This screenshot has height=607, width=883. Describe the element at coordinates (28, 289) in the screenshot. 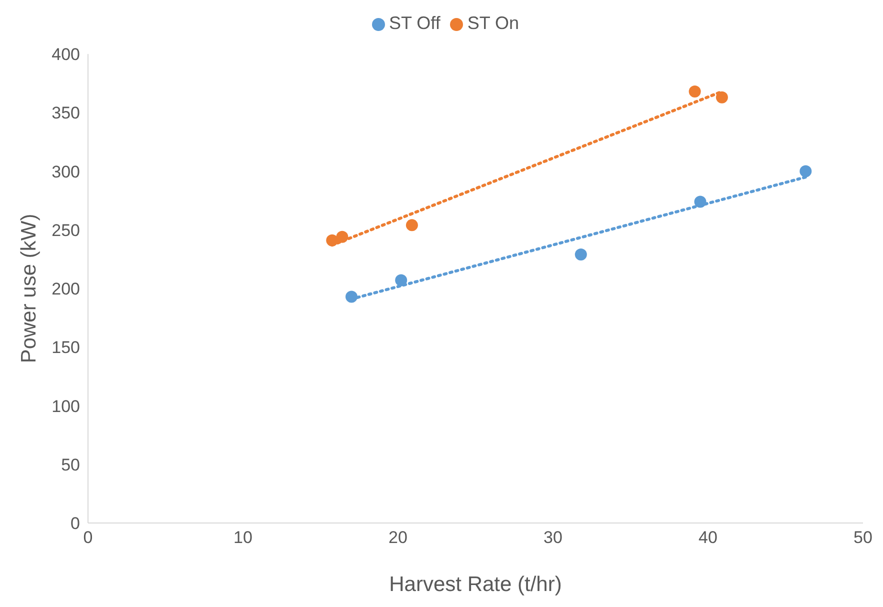

I see `y-axis-title: Power use (kW)` at that location.